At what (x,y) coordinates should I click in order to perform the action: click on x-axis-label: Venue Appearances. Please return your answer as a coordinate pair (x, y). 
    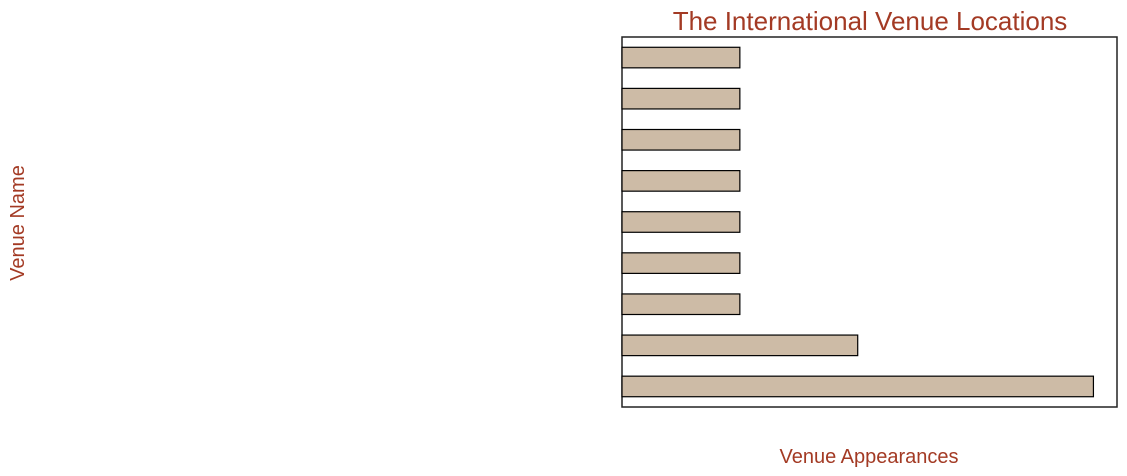
    Looking at the image, I should click on (868, 457).